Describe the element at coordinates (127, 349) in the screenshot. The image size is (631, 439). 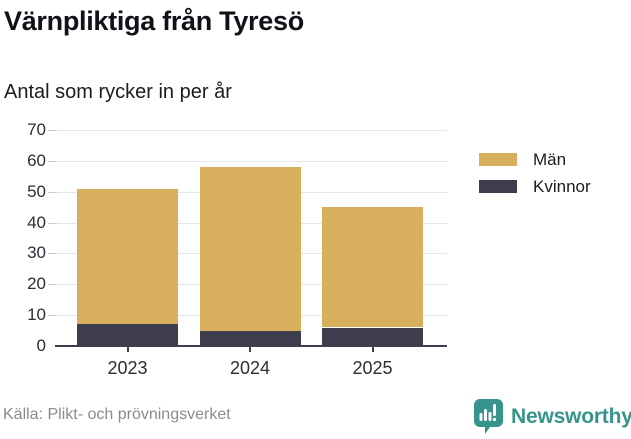
I see `x-axis-tick-2023` at that location.